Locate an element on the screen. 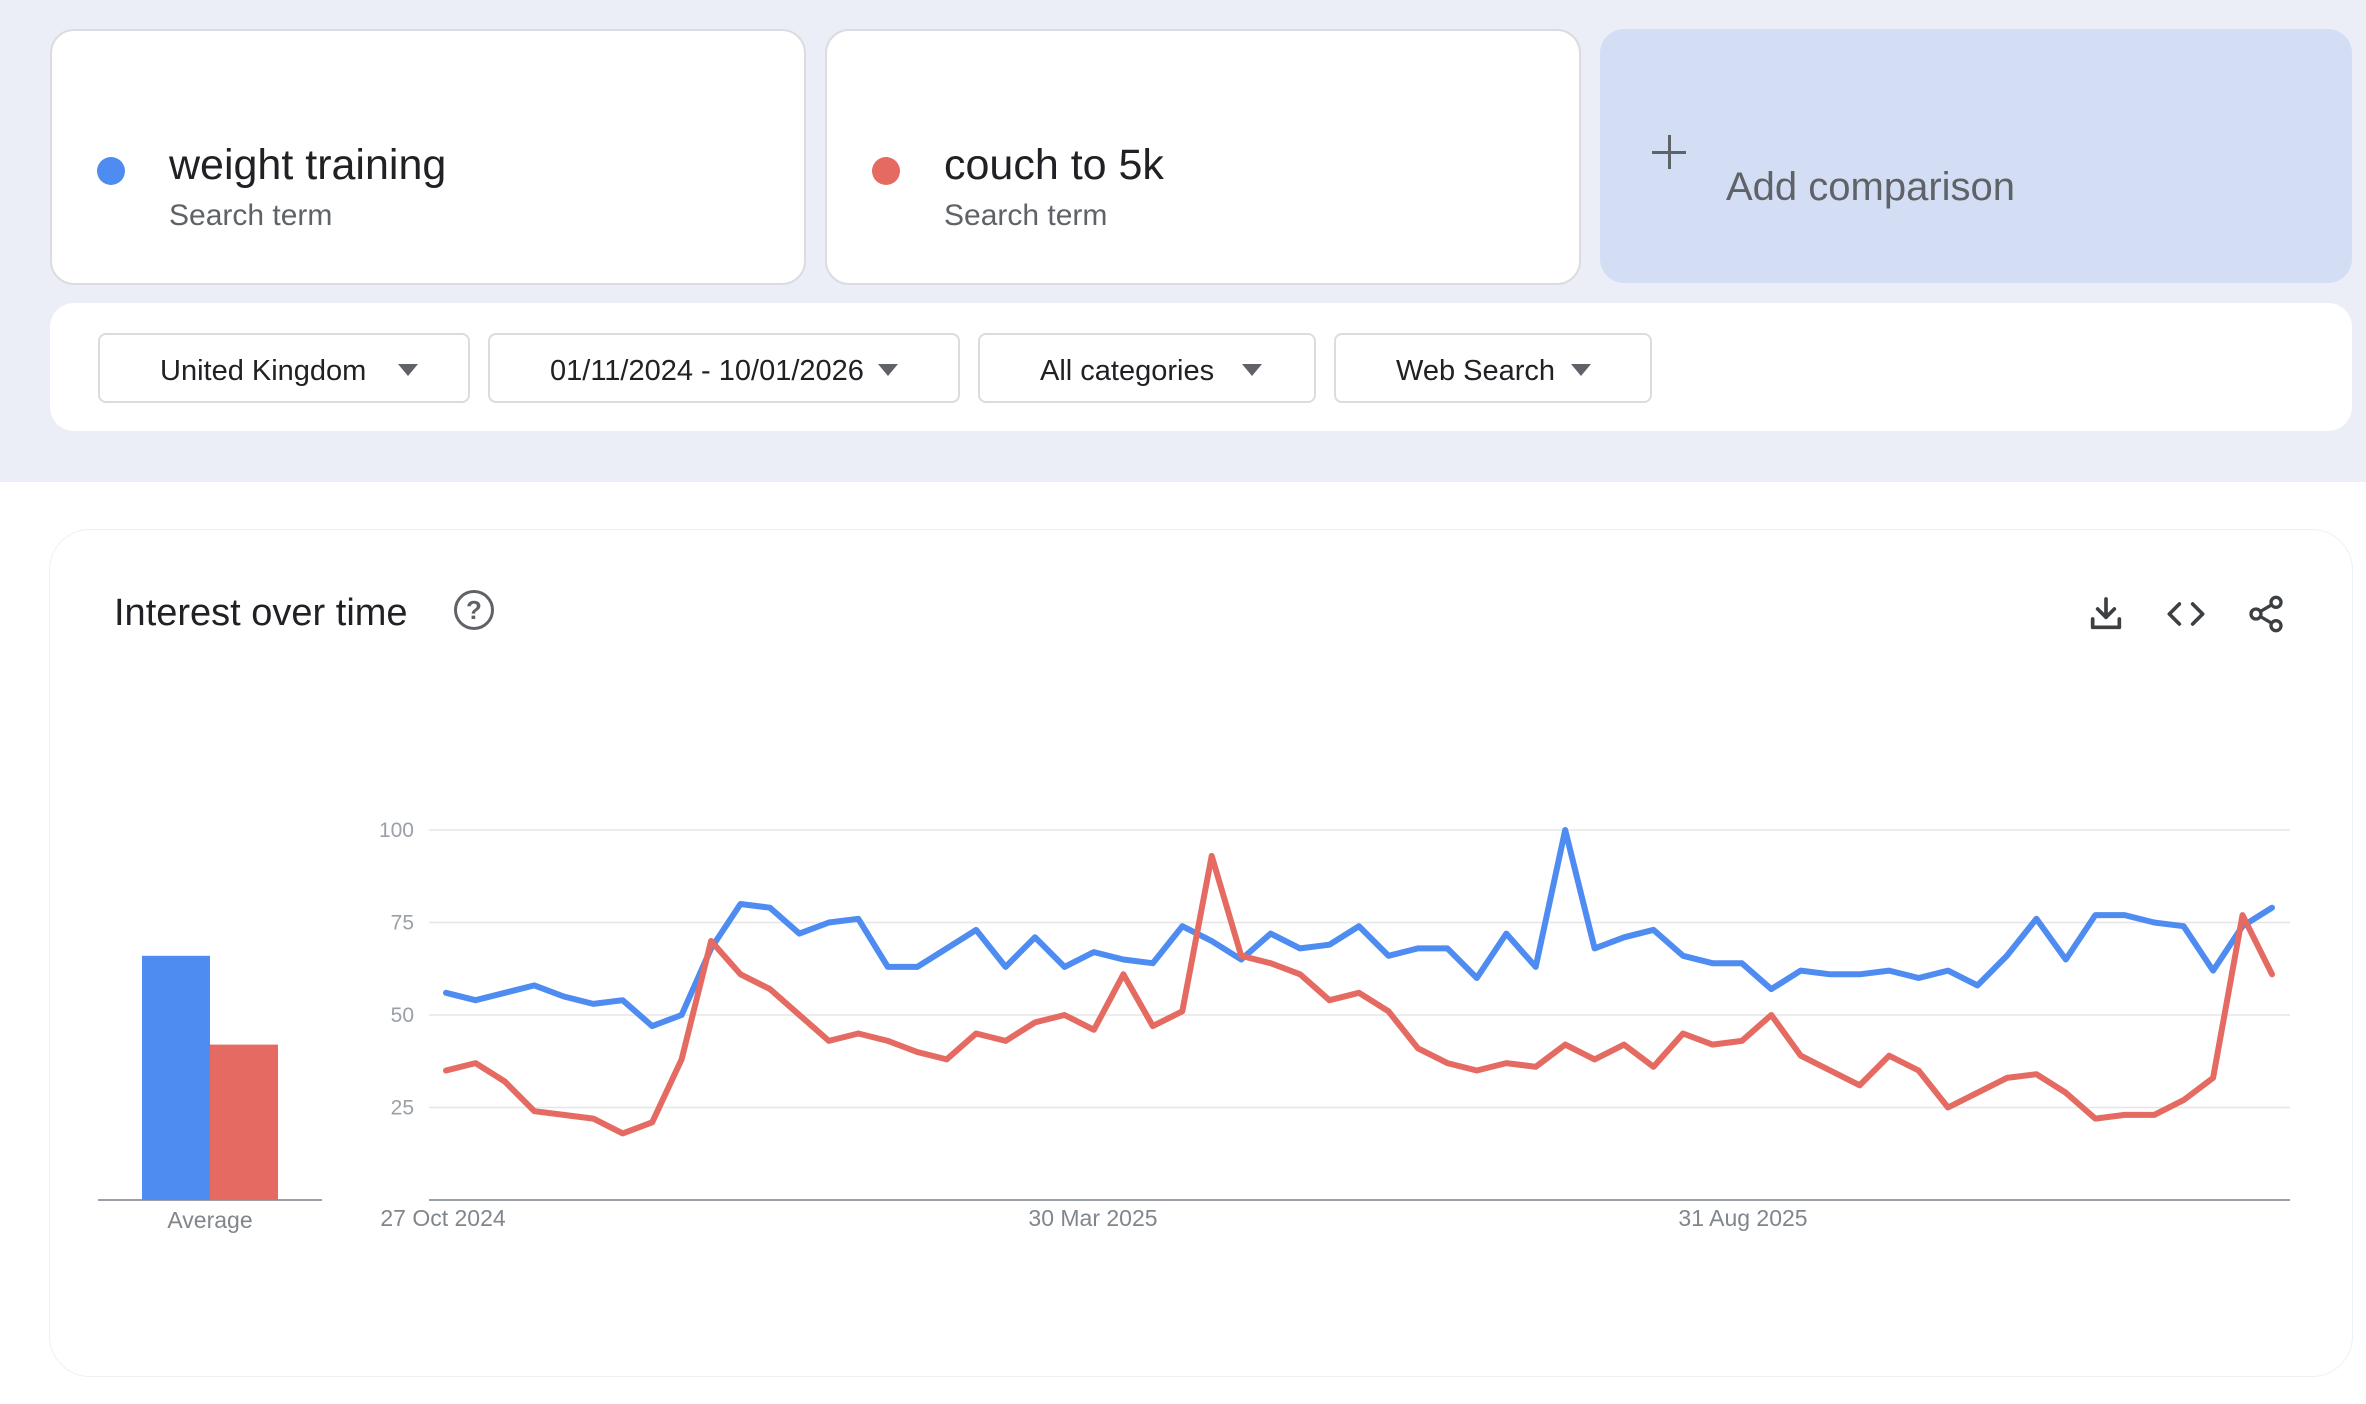 This screenshot has width=2366, height=1404. add-comparison-button: Add comparison is located at coordinates (1976, 156).